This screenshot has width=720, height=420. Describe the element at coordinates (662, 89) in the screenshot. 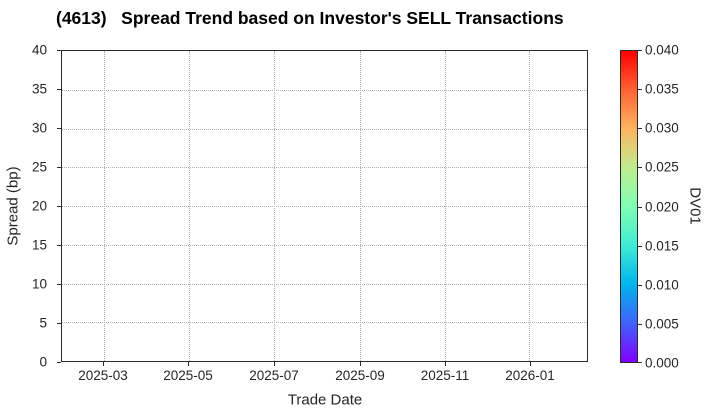

I see `colorbar-tick-label: 0.035` at that location.